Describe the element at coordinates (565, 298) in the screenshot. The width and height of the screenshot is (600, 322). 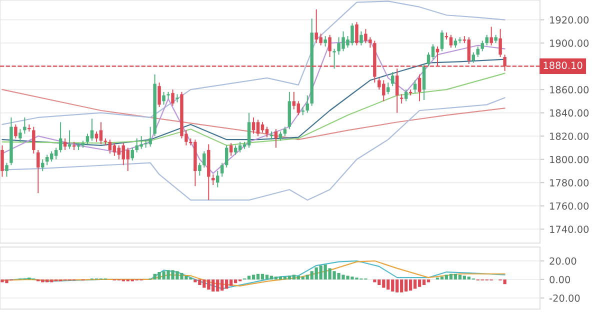
I see `y-tick-label: -20.00` at that location.